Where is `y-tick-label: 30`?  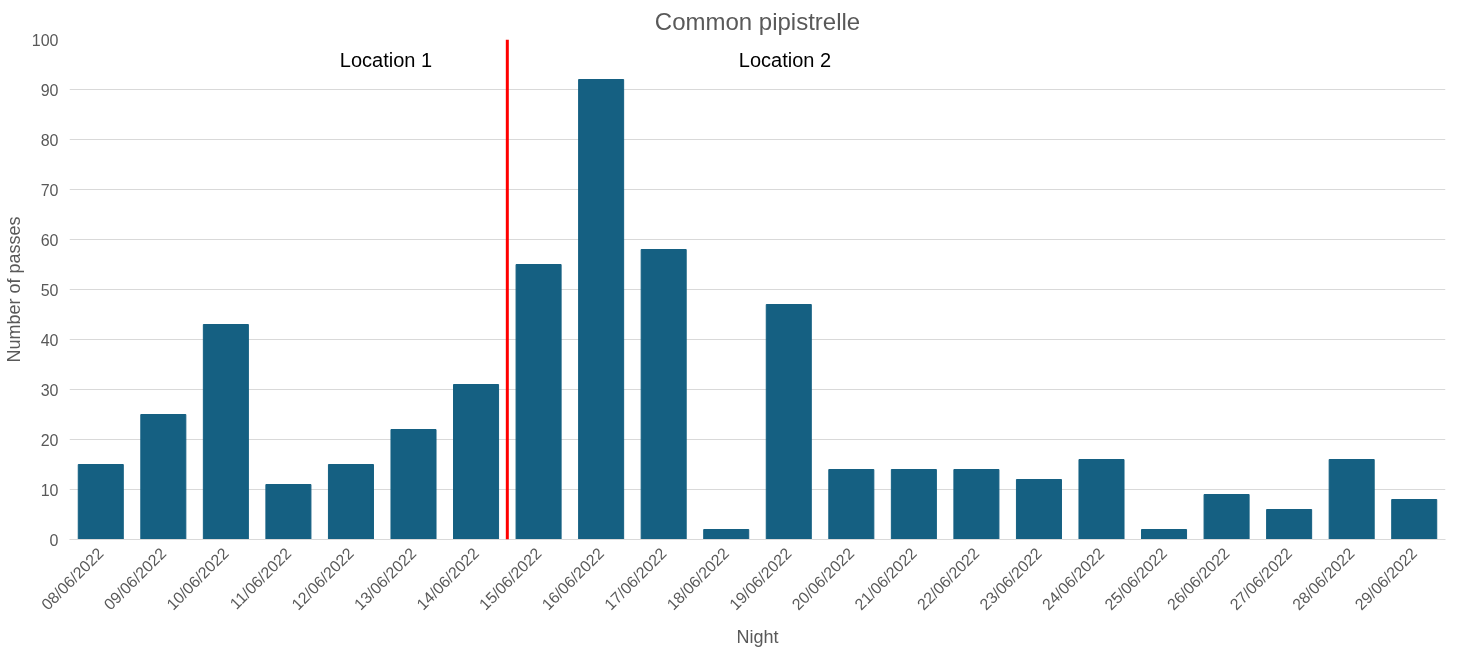 y-tick-label: 30 is located at coordinates (49, 390).